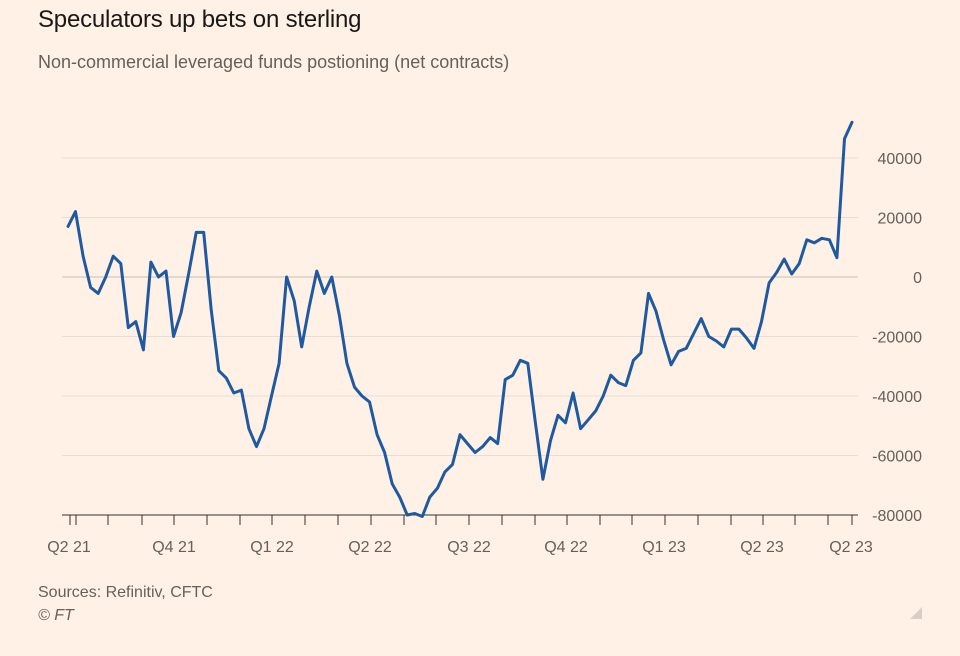 This screenshot has width=960, height=656. I want to click on y-tick-label: -60000, so click(897, 457).